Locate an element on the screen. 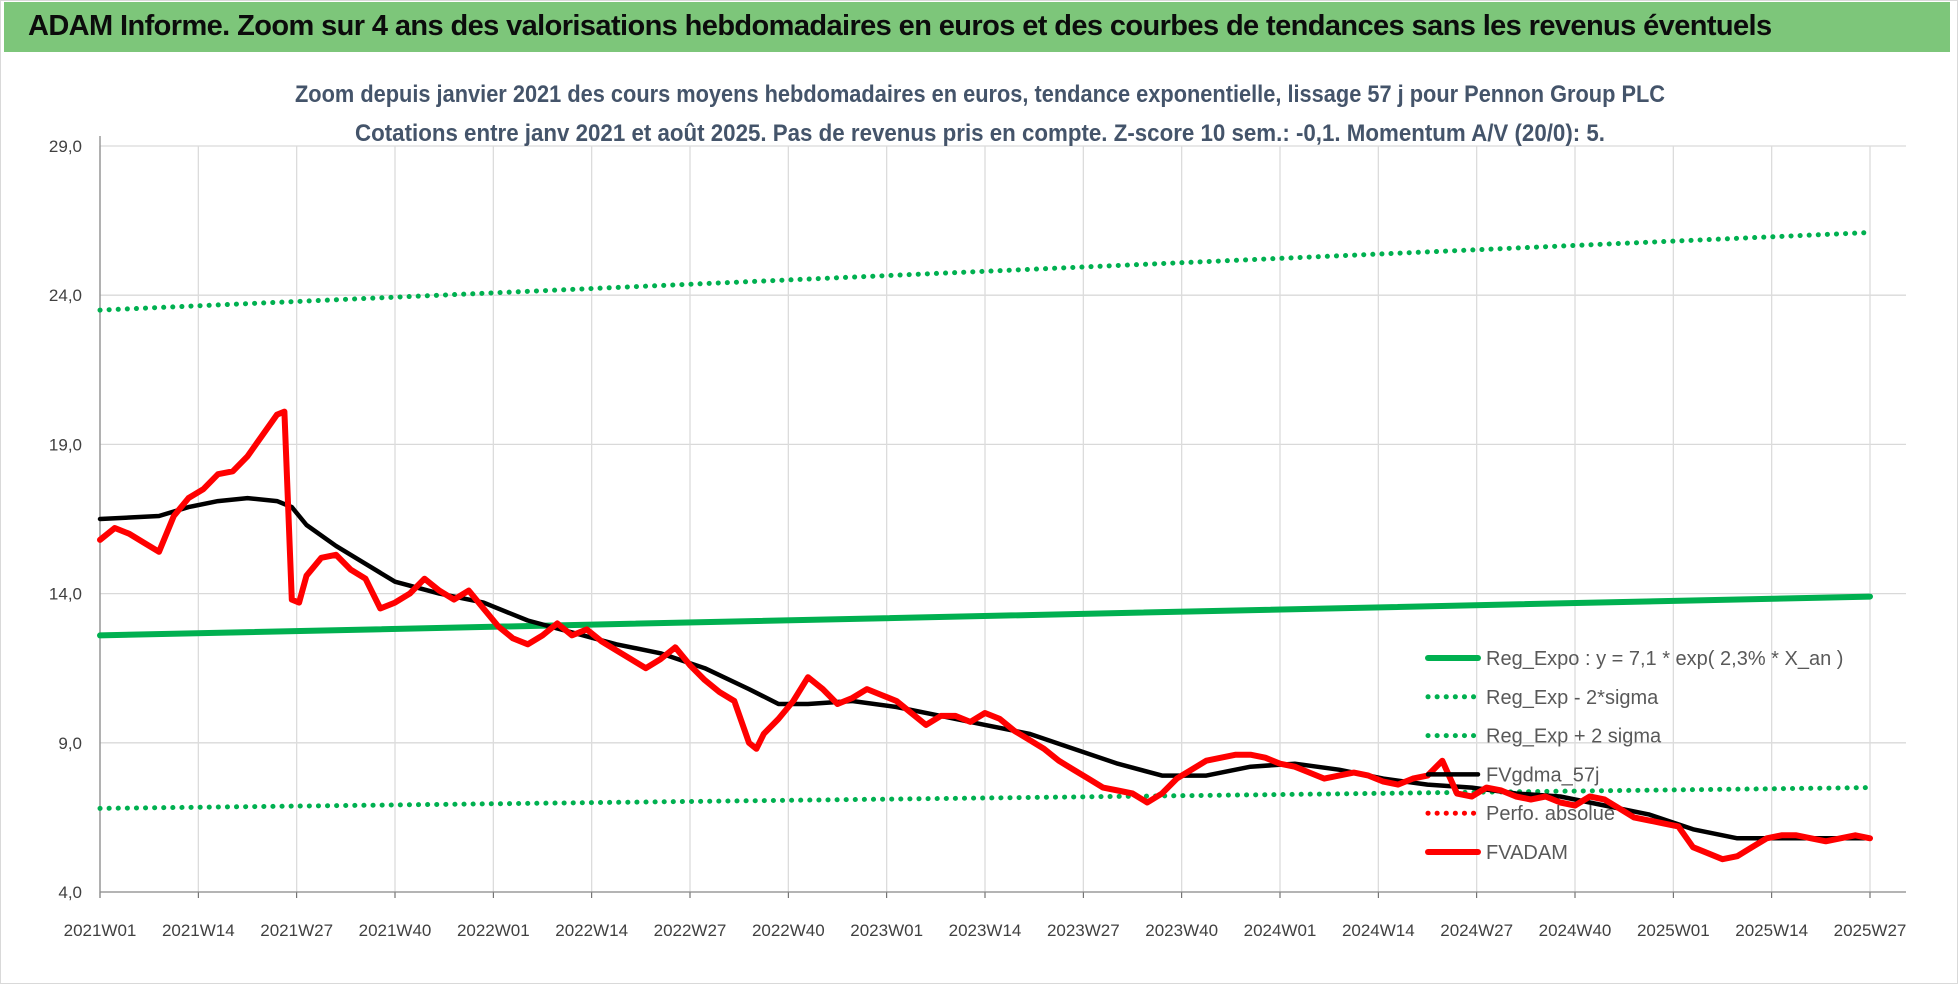 Image resolution: width=1958 pixels, height=984 pixels. legend-label: Reg_Exp - 2*sigma is located at coordinates (1572, 698).